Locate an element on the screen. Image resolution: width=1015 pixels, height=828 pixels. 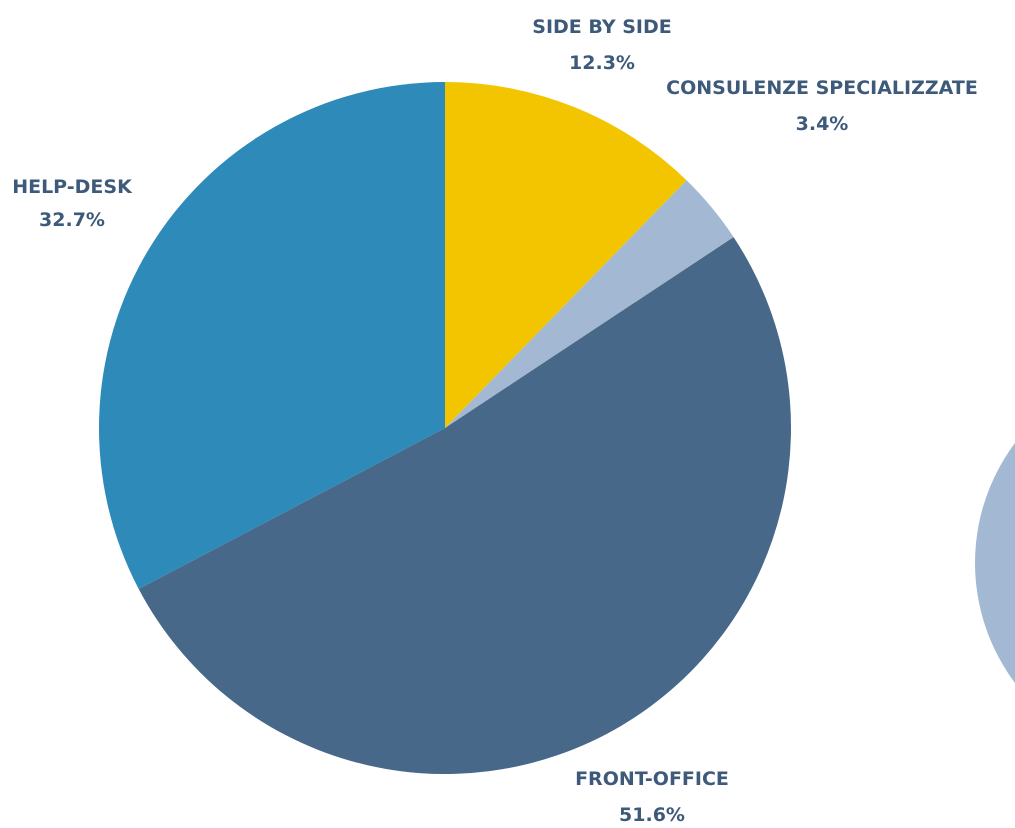
pie-slice-consulenze-specializzate is located at coordinates (589, 304).